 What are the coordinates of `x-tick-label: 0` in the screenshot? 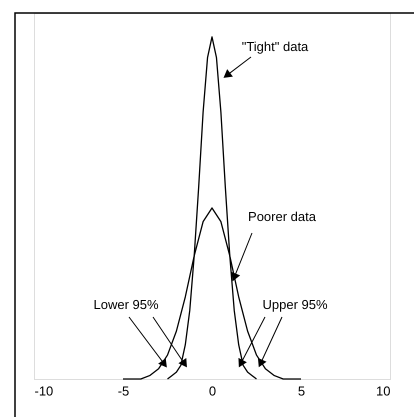 It's located at (212, 391).